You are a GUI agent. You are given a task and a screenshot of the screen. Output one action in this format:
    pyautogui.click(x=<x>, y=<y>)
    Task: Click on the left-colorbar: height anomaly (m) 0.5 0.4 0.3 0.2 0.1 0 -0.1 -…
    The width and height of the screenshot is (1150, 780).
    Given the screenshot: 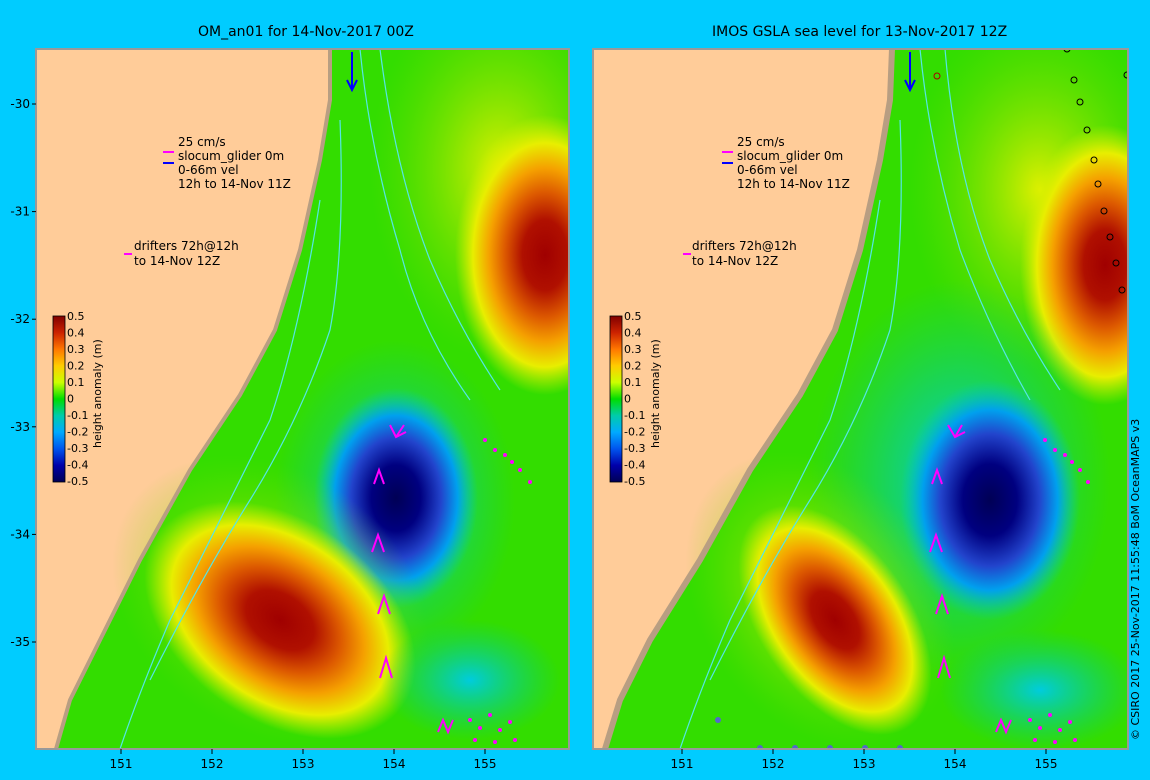 What is the action you would take?
    pyautogui.click(x=78, y=399)
    